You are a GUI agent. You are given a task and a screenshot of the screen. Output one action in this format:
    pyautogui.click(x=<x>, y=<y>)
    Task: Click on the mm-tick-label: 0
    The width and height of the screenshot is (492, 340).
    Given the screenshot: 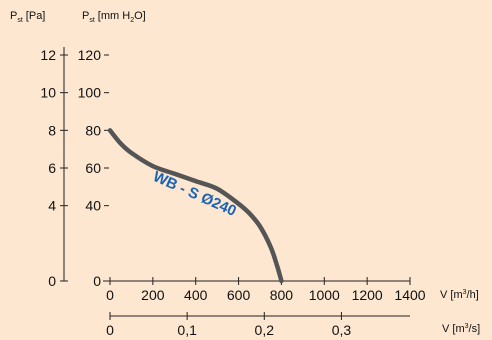 What is the action you would take?
    pyautogui.click(x=97, y=281)
    